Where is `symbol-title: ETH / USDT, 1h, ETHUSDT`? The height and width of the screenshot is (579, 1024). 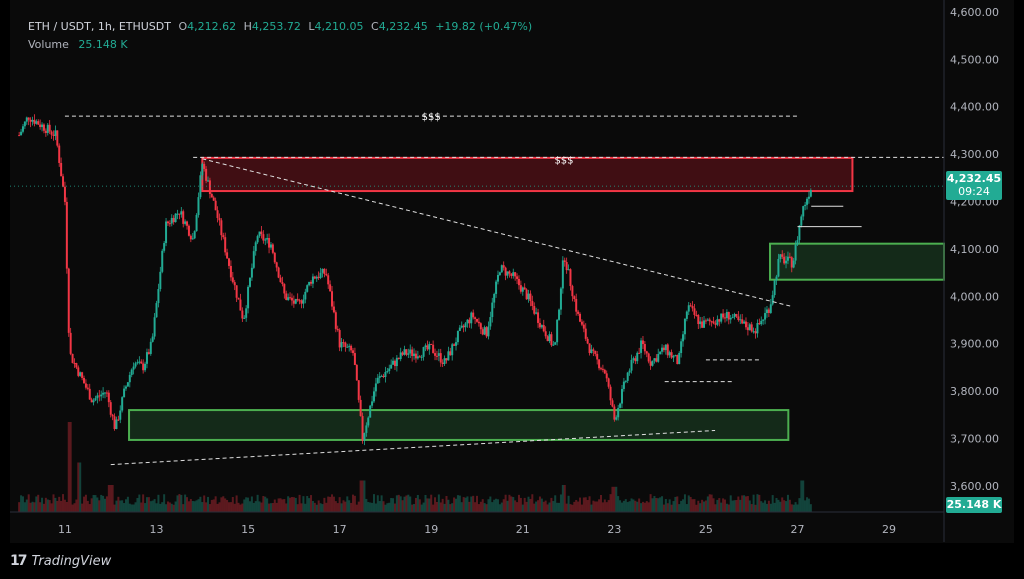 symbol-title: ETH / USDT, 1h, ETHUSDT is located at coordinates (99, 26).